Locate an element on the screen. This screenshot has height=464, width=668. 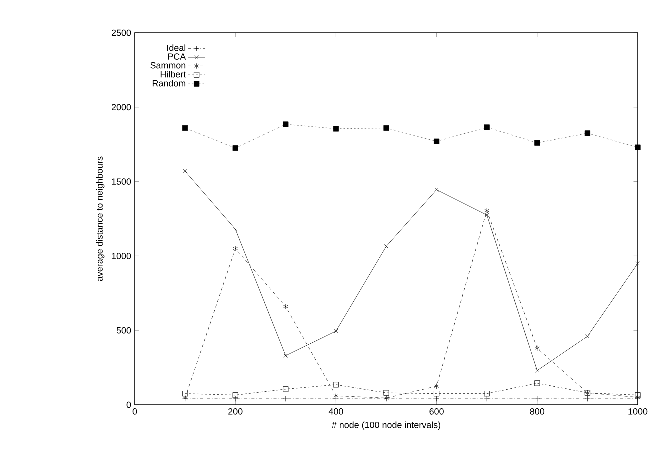
legend-label: Sammon is located at coordinates (168, 65).